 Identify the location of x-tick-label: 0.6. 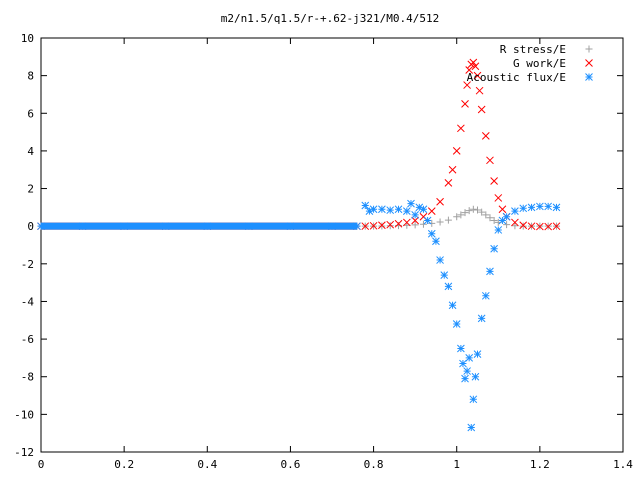
(290, 464).